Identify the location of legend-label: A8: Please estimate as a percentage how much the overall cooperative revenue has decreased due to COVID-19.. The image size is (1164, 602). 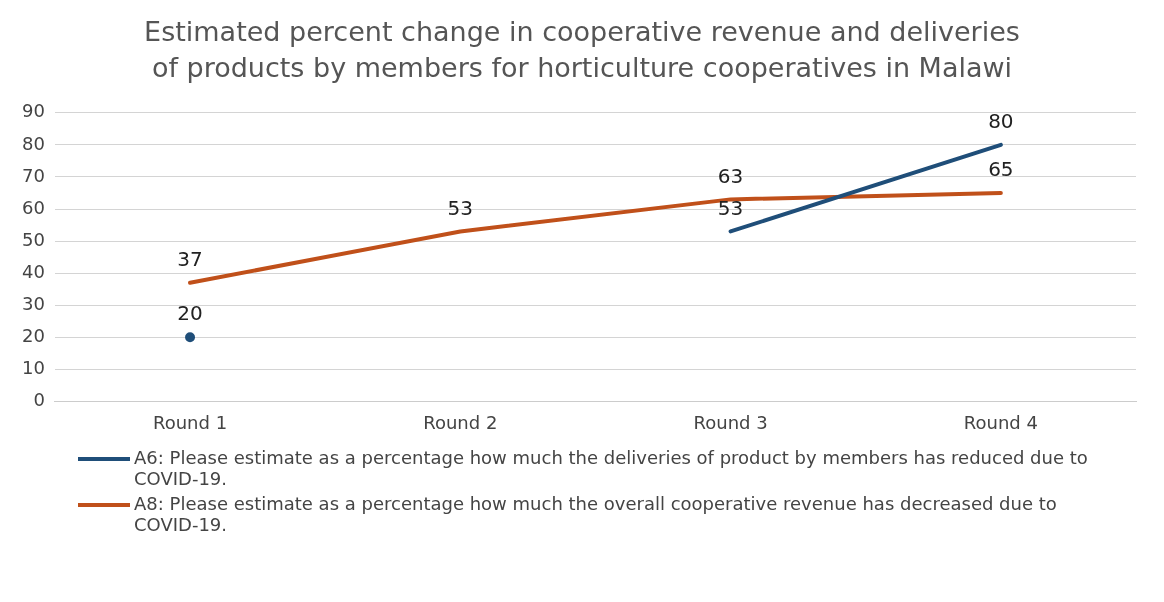
(596, 514).